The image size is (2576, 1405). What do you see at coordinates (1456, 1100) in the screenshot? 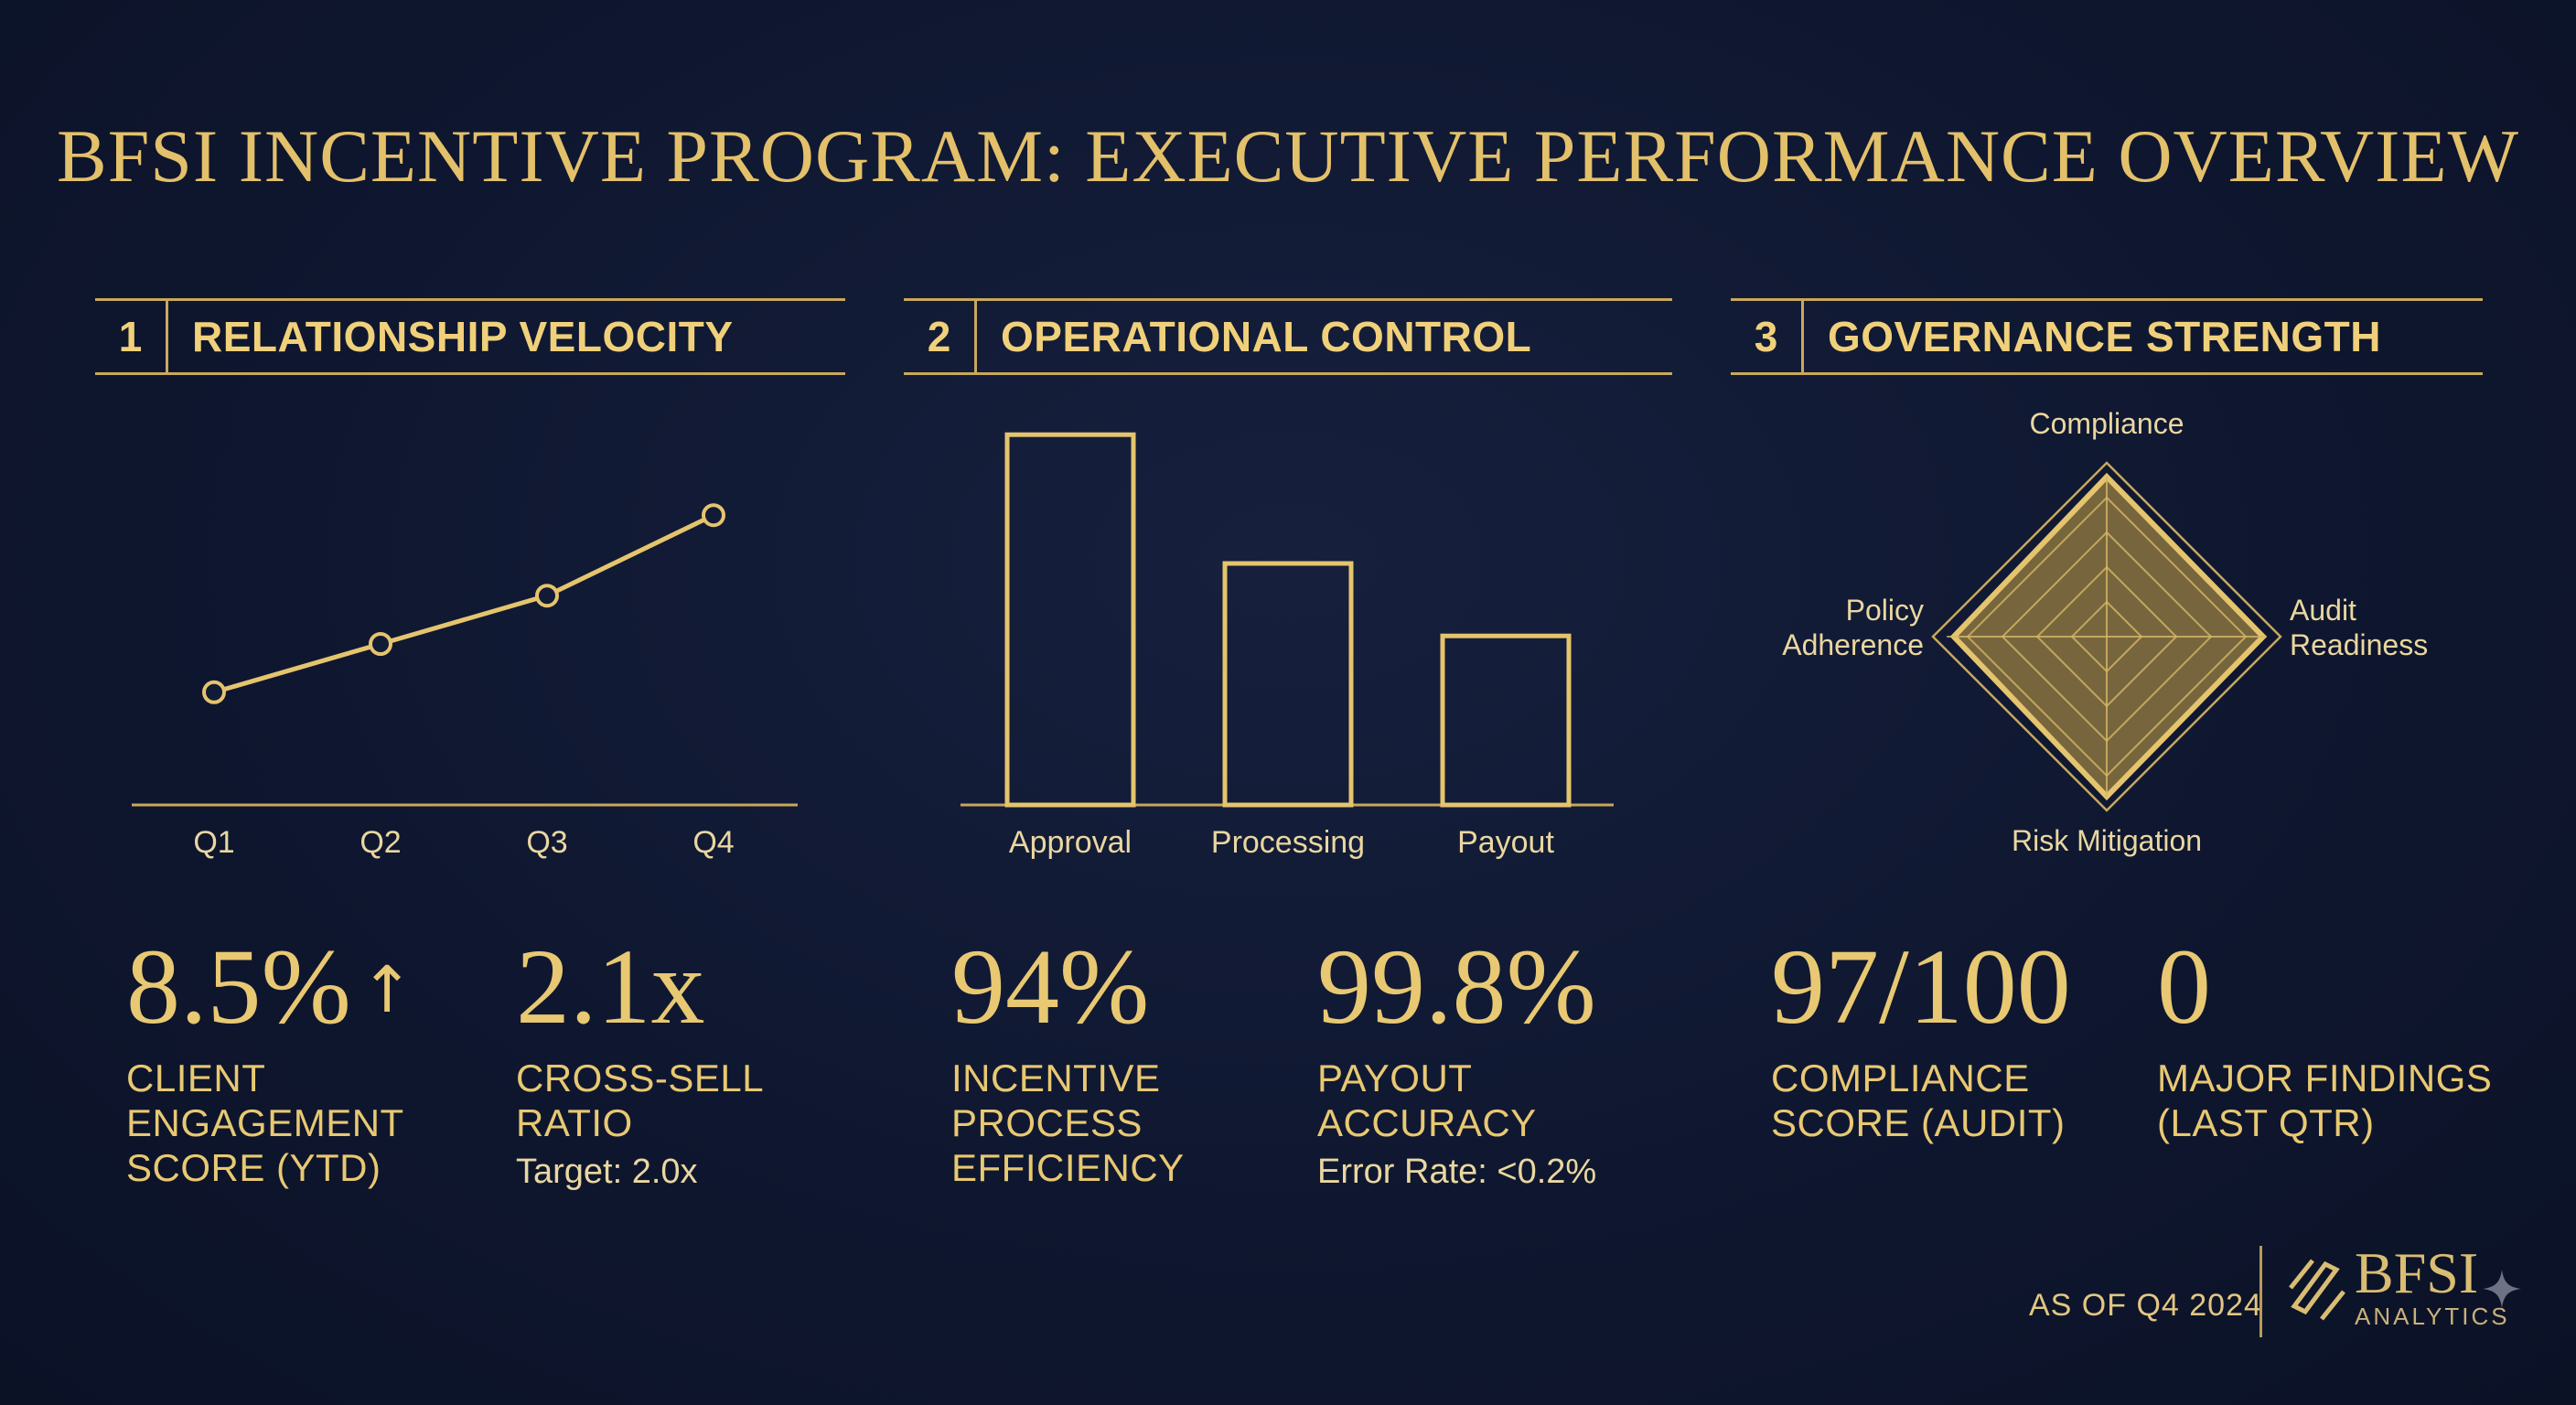
I see `kpi-label: PAYOUT ACCURACY` at bounding box center [1456, 1100].